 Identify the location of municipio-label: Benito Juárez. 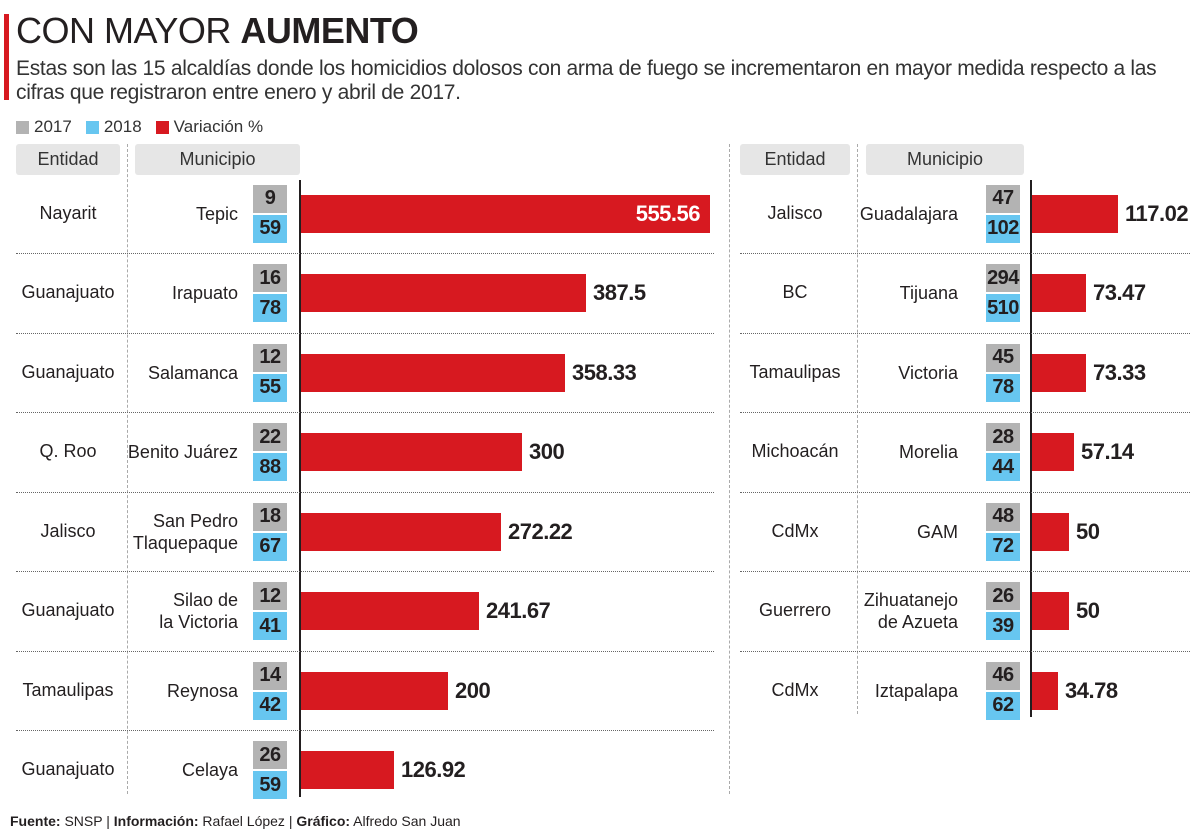
(182, 452).